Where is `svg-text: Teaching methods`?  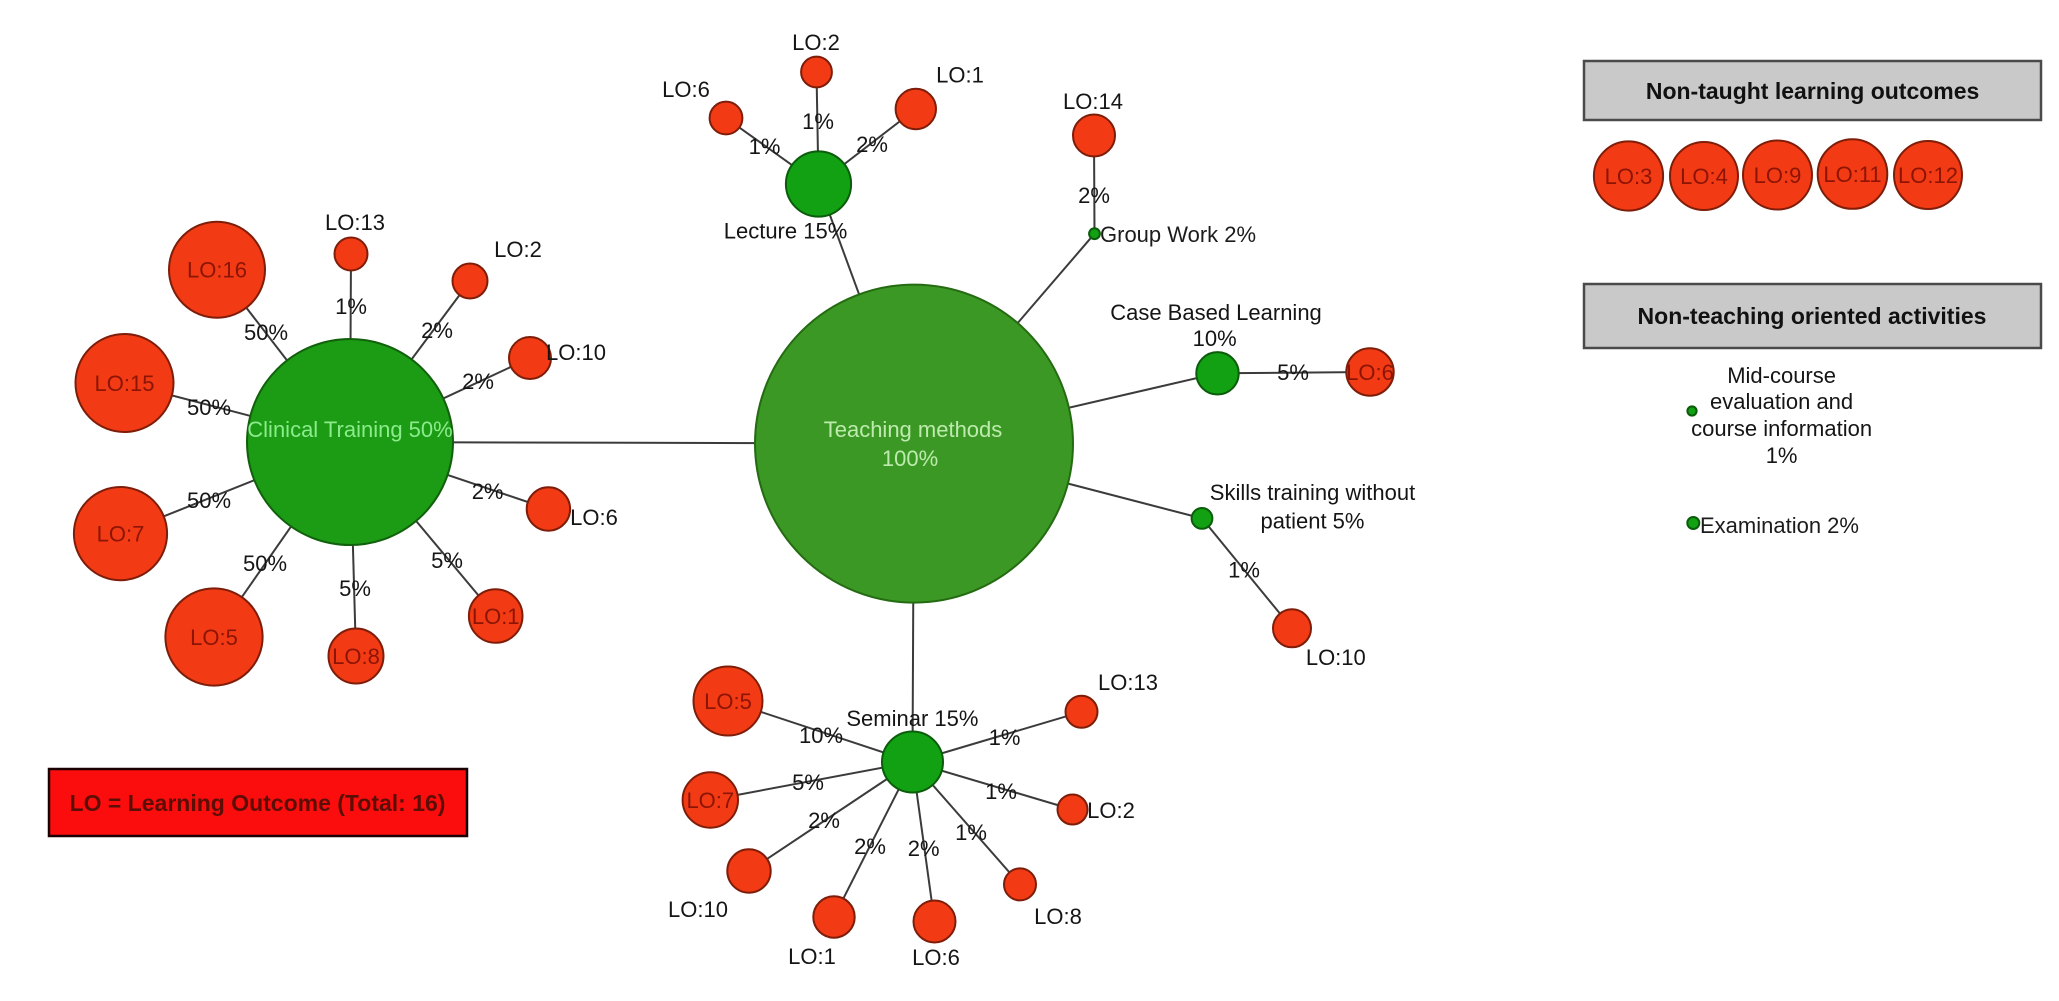 svg-text: Teaching methods is located at coordinates (913, 429).